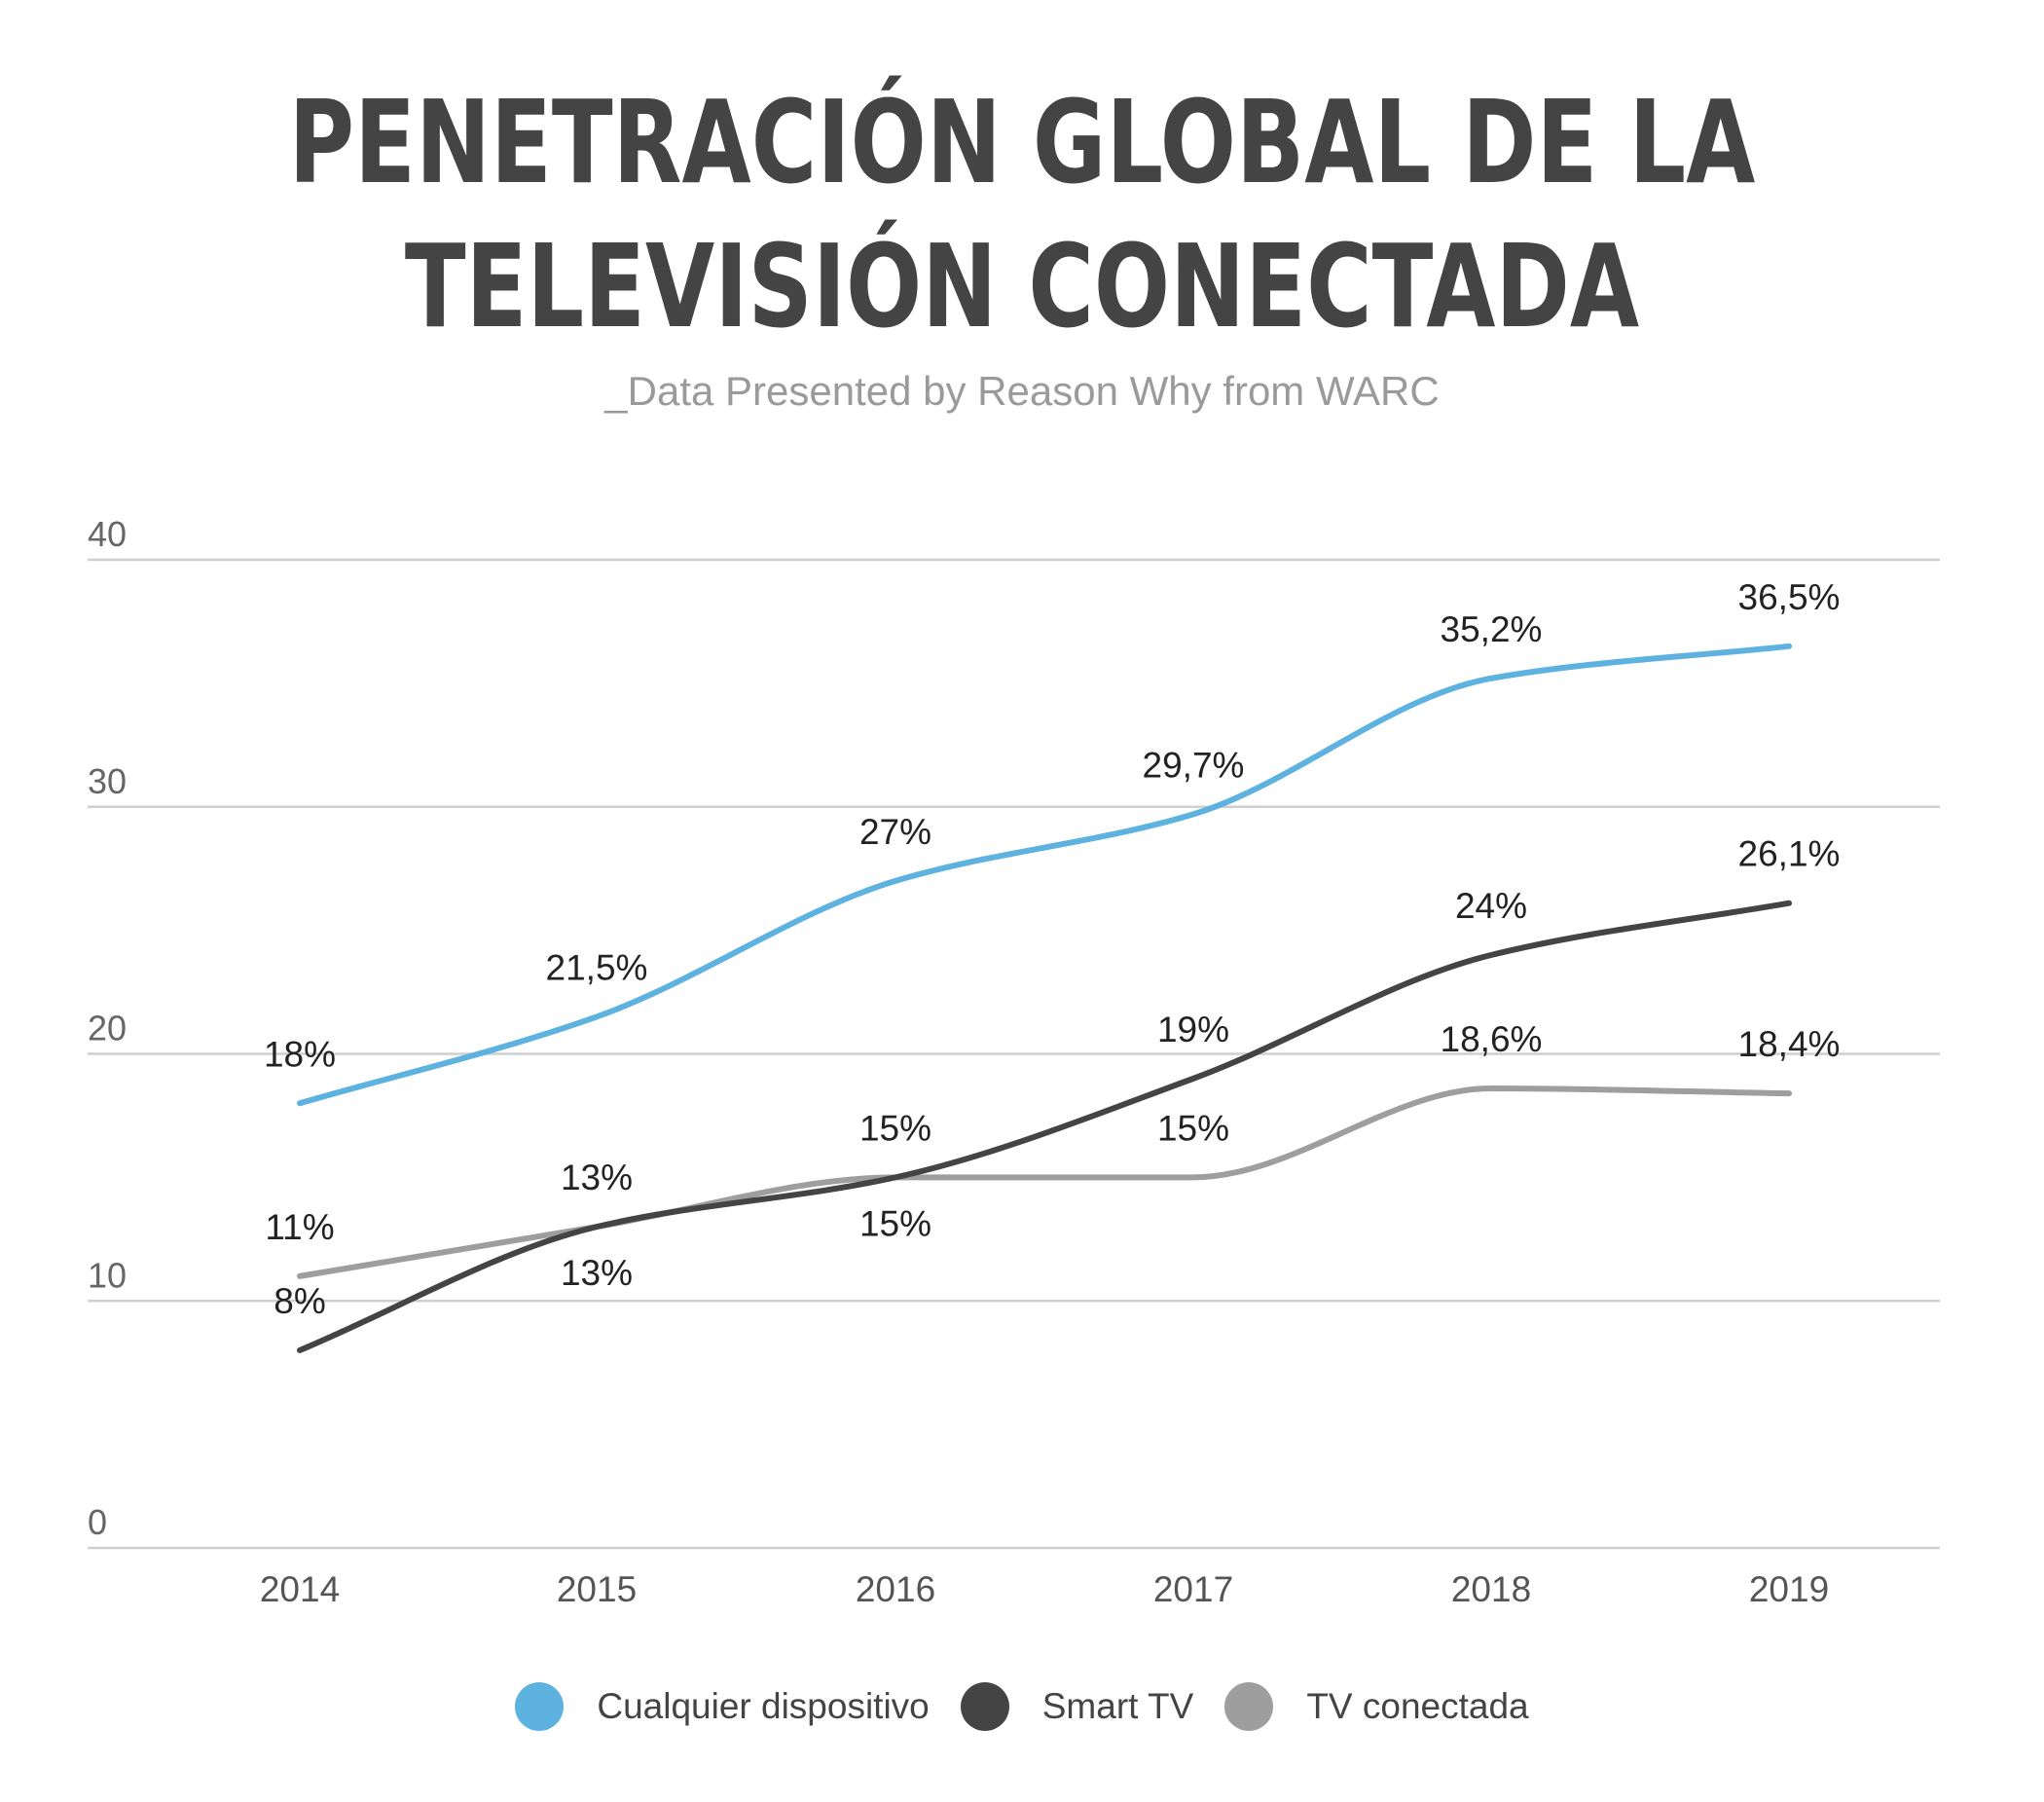  Describe the element at coordinates (1022, 142) in the screenshot. I see `chart-title-line-1: PENETRACIÓN GLOBAL DE LA` at that location.